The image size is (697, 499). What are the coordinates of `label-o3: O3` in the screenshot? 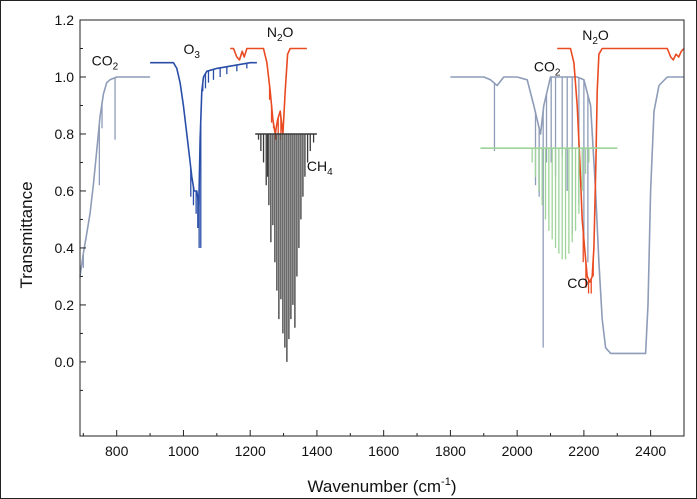 It's located at (191, 51).